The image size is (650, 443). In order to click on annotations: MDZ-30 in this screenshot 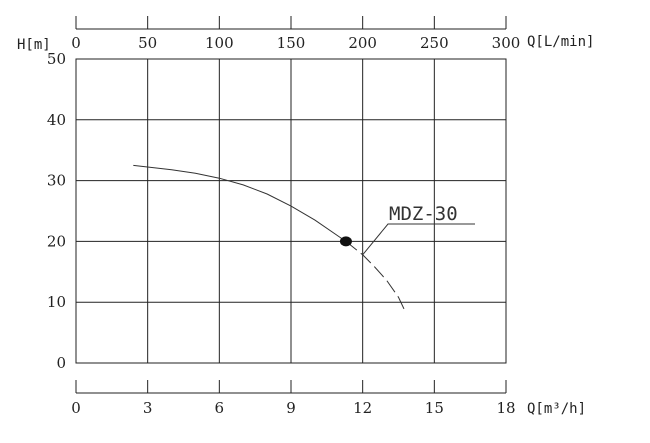, I will do `click(418, 229)`.